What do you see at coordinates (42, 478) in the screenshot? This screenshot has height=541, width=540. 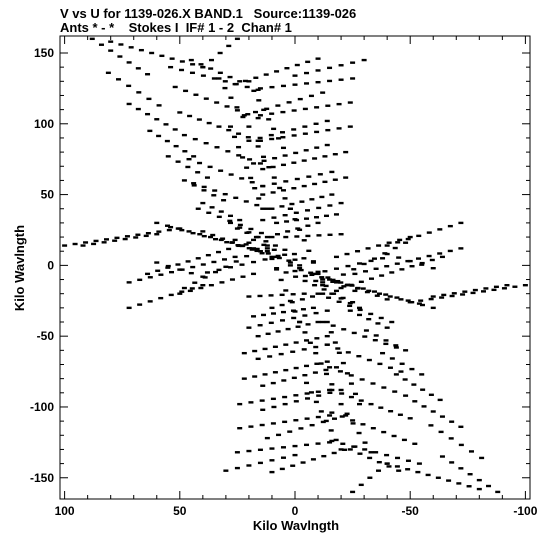 I see `y-tick-label: -150` at bounding box center [42, 478].